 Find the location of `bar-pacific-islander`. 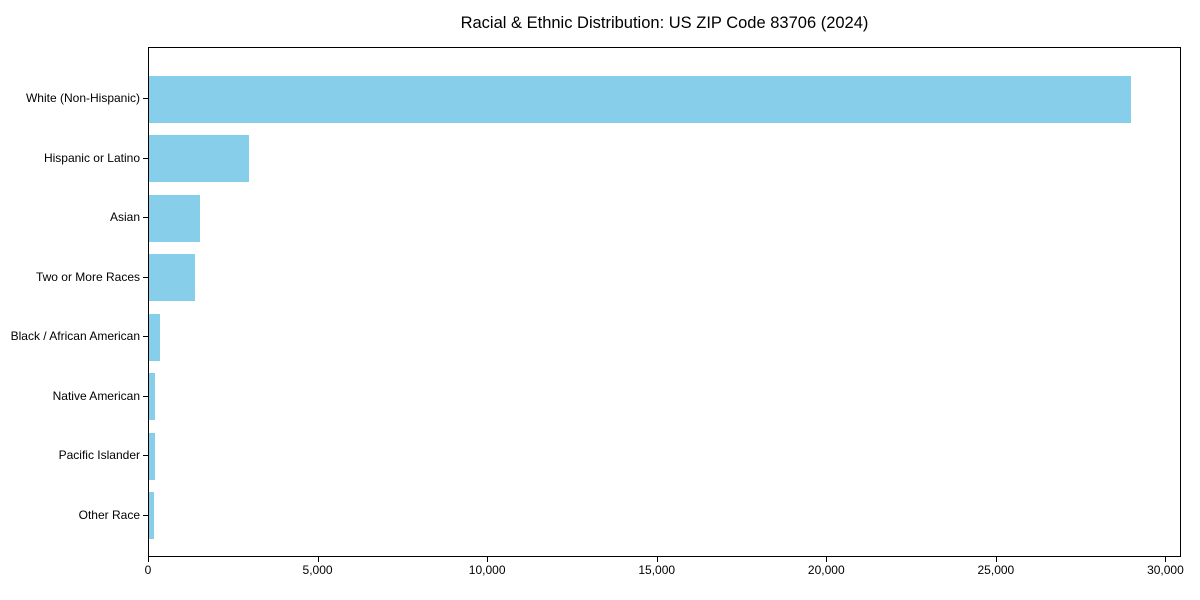

bar-pacific-islander is located at coordinates (152, 456).